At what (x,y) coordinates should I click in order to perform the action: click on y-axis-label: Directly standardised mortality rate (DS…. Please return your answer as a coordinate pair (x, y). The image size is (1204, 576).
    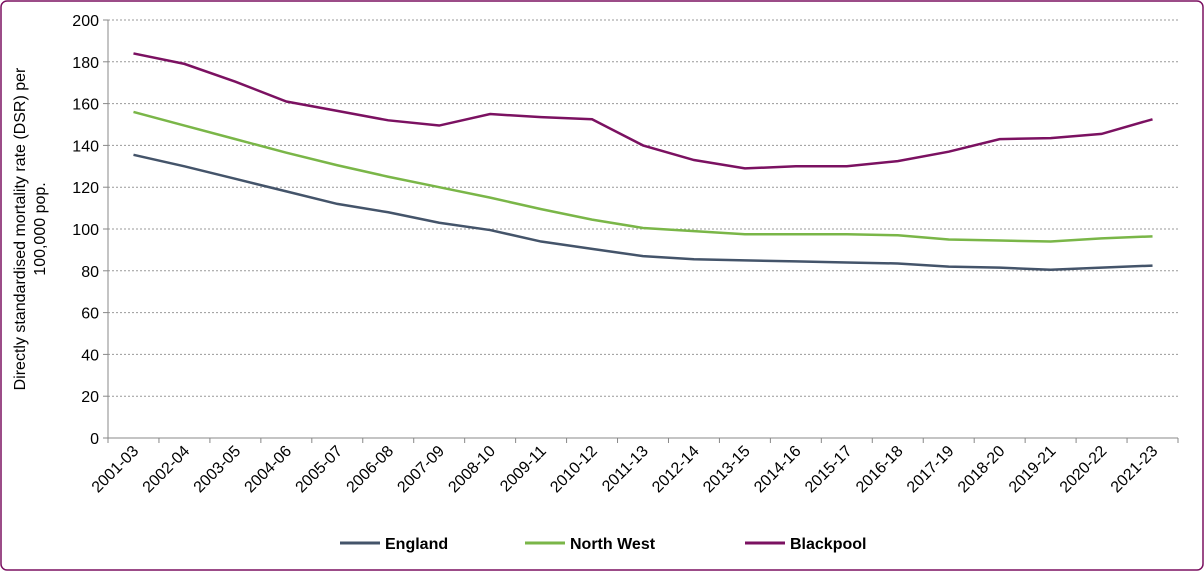
    Looking at the image, I should click on (30, 228).